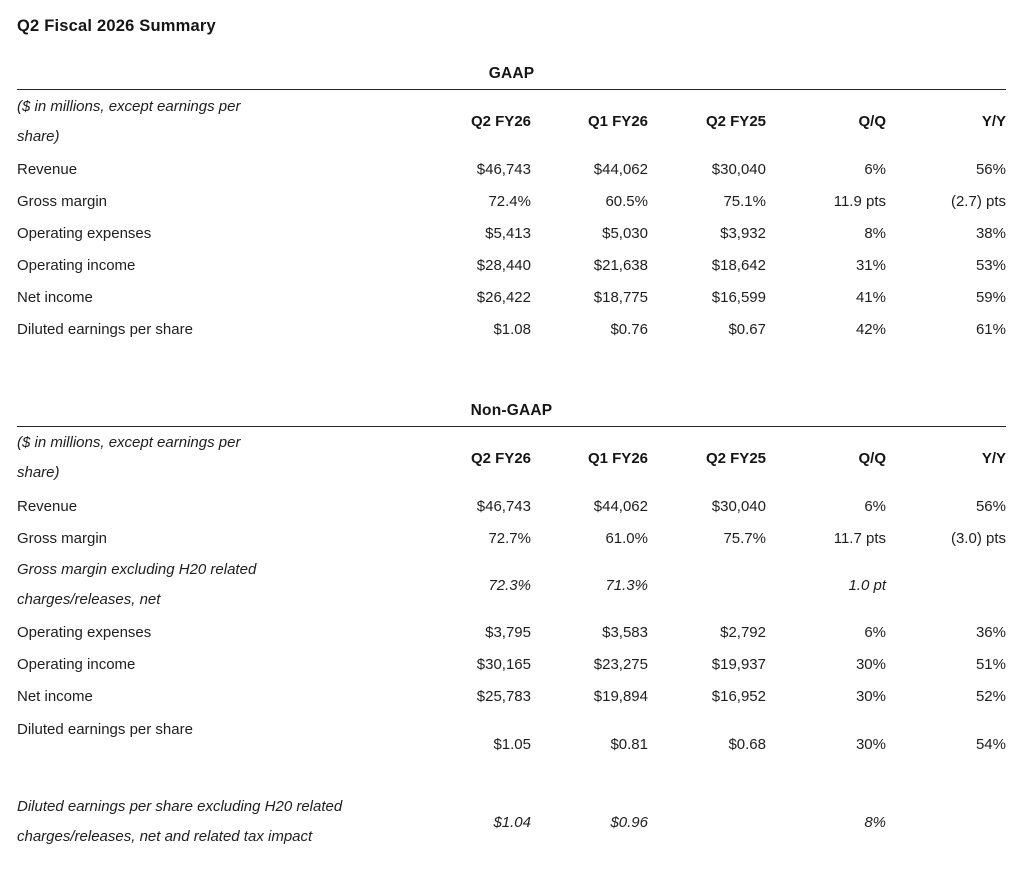  I want to click on gaap-table-caption: GAAP, so click(511, 73).